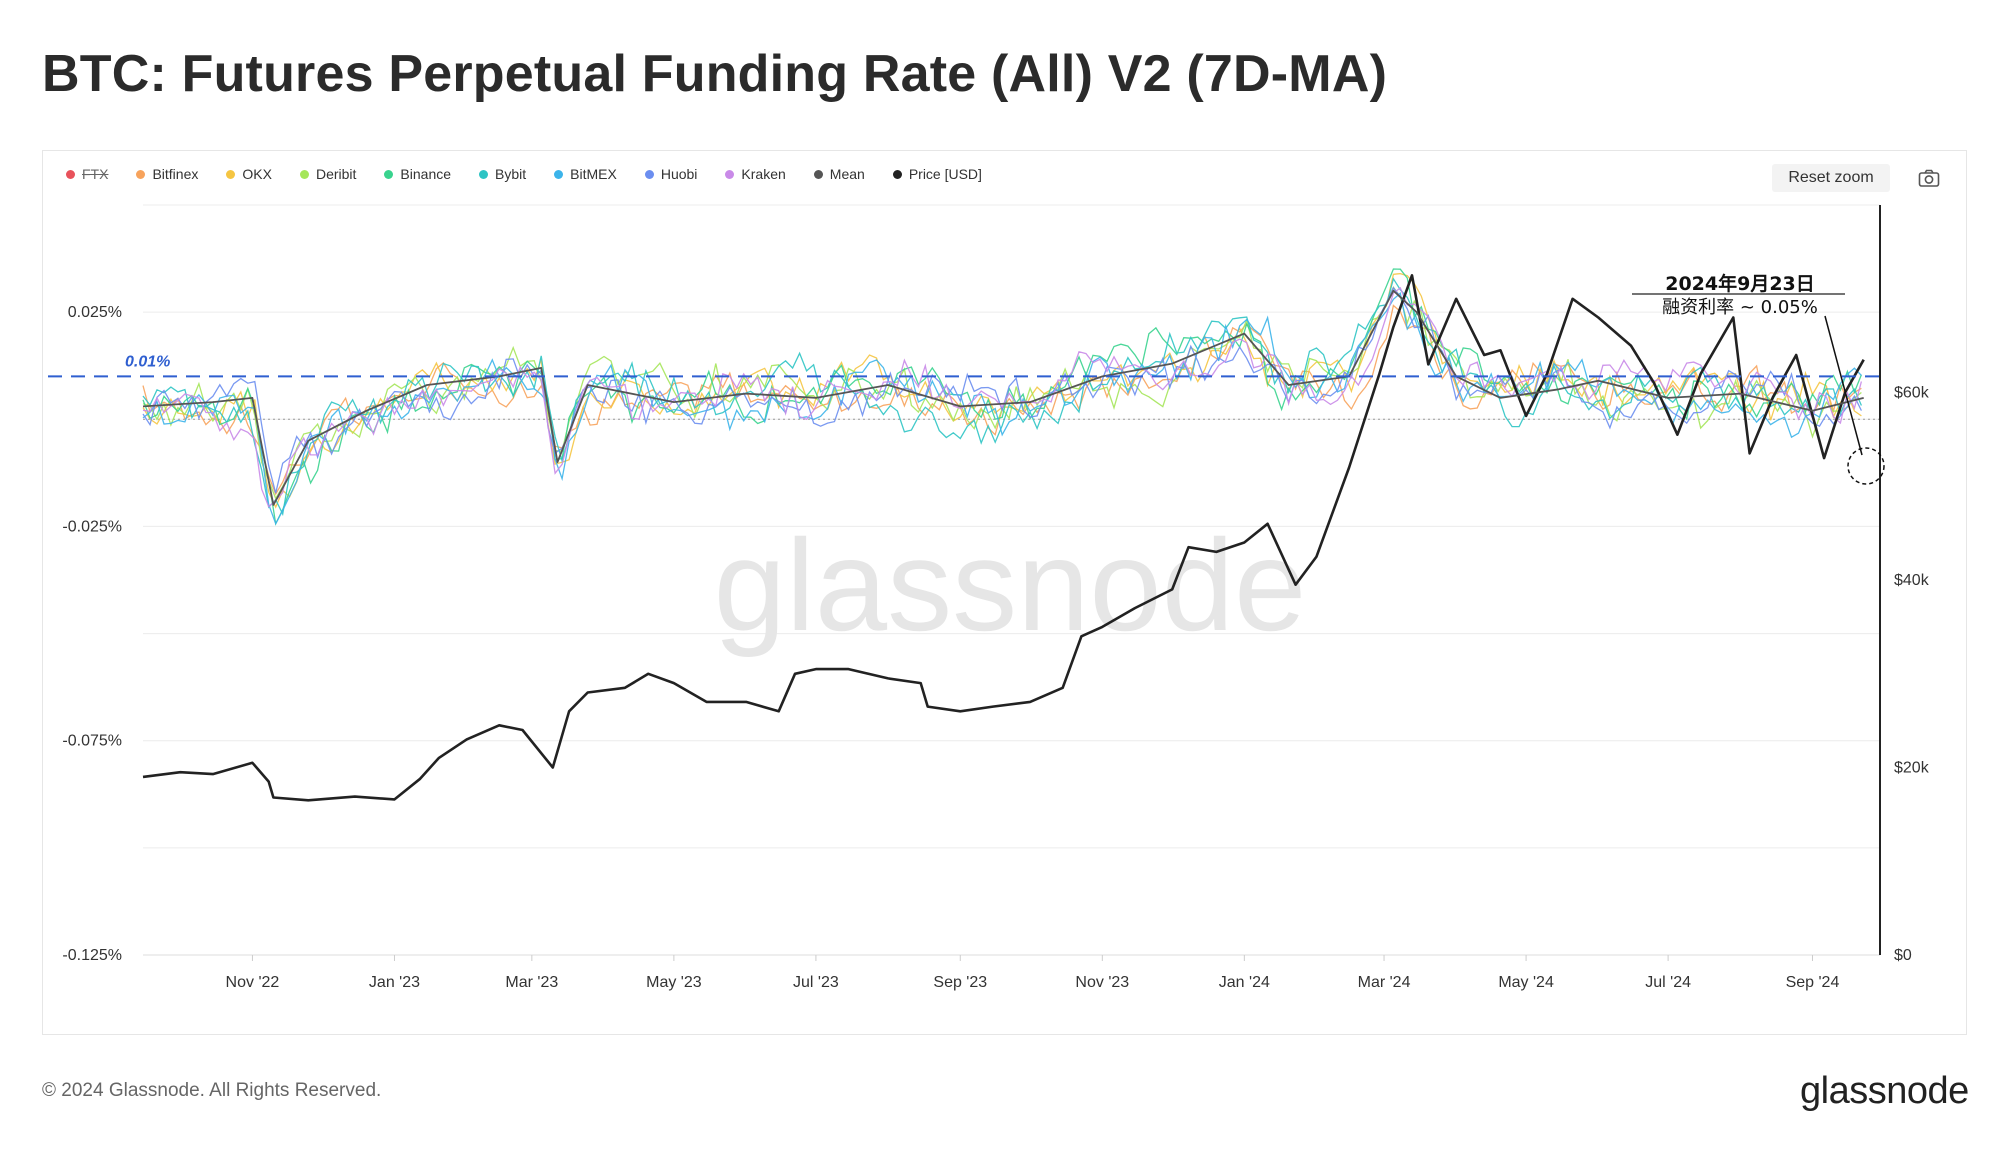 The width and height of the screenshot is (2000, 1152). I want to click on copyright-text: © 2024 Glassnode. All Rights Reserved., so click(212, 1090).